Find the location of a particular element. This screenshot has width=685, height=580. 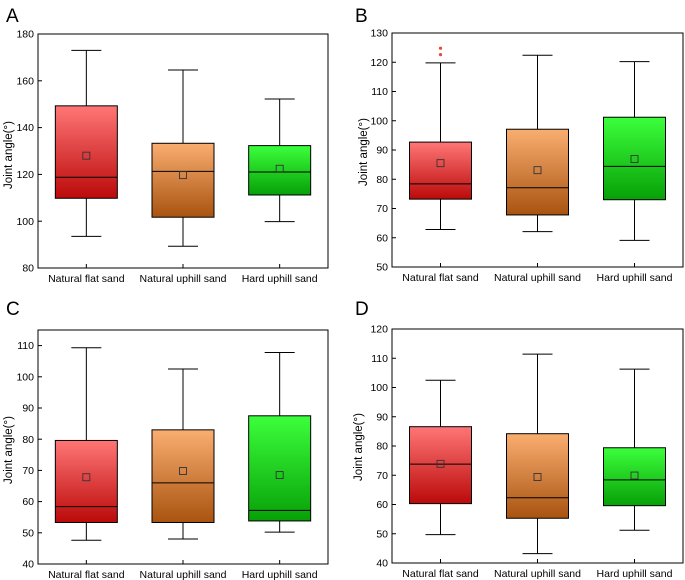

panel-b-ylabel: Joint angle(°) is located at coordinates (364, 152).